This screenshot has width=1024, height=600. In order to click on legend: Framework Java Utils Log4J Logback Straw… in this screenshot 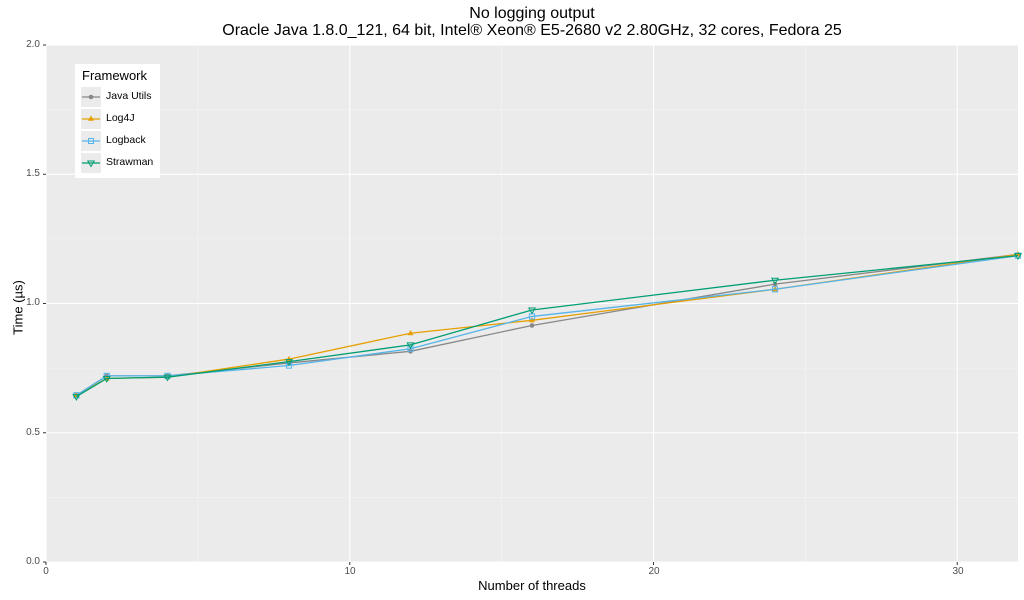, I will do `click(117, 121)`.